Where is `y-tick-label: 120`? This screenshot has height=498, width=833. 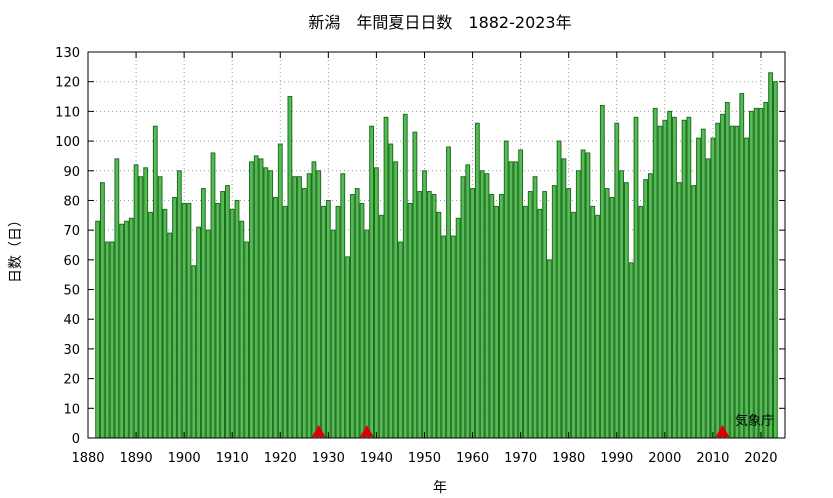 y-tick-label: 120 is located at coordinates (67, 83).